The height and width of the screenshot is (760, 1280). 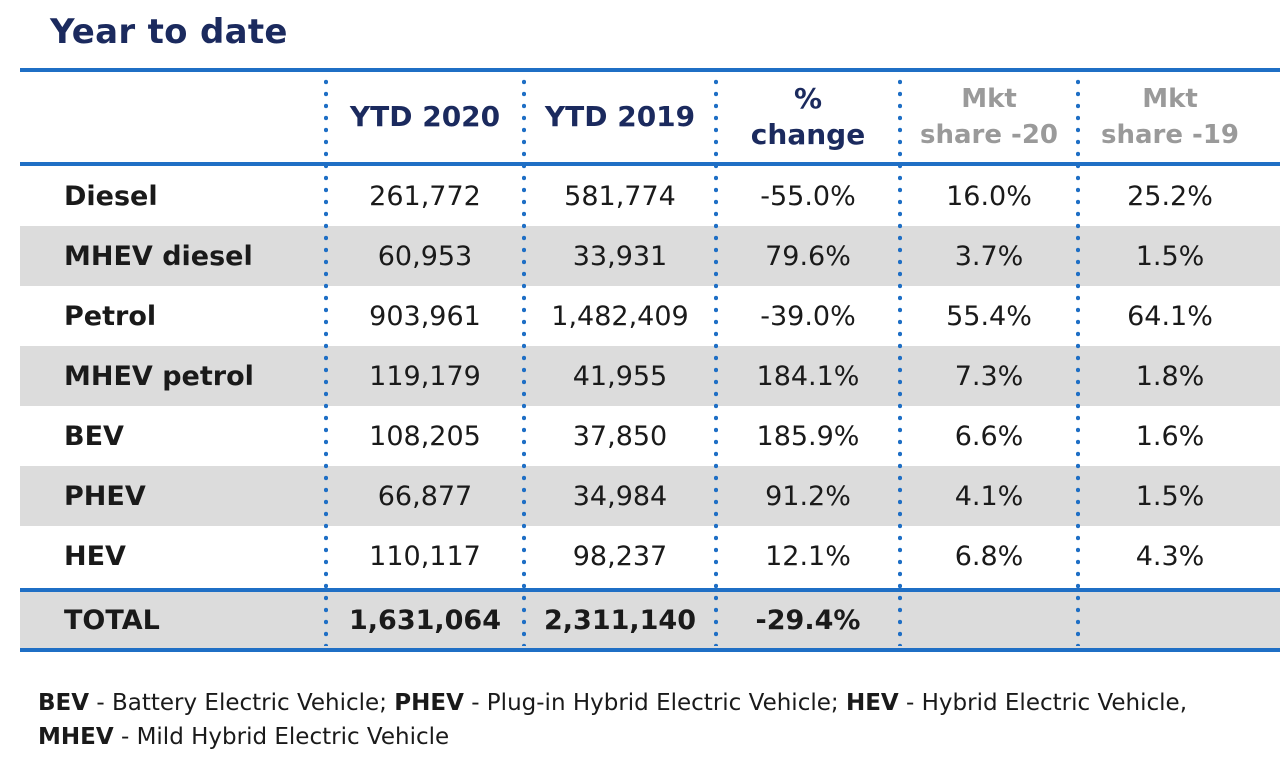 What do you see at coordinates (872, 703) in the screenshot?
I see `legend-hev-abbr: HEV` at bounding box center [872, 703].